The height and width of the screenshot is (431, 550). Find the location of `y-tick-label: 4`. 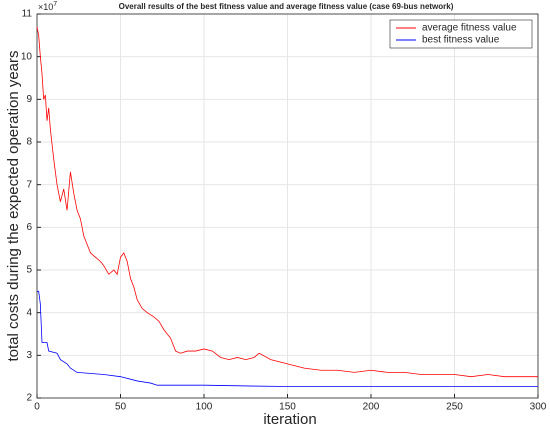

y-tick-label: 4 is located at coordinates (29, 312).